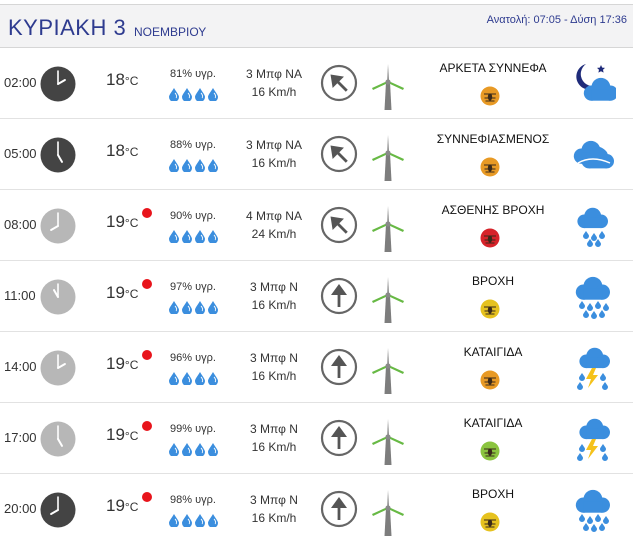 This screenshot has width=635, height=540. What do you see at coordinates (316, 367) in the screenshot?
I see `forecast-row: 14:00 19°C 96% υγρ. 3 Μπφ Ν 16 Km/h ΚΑΤΑΙΓΙΔΑ` at bounding box center [316, 367].